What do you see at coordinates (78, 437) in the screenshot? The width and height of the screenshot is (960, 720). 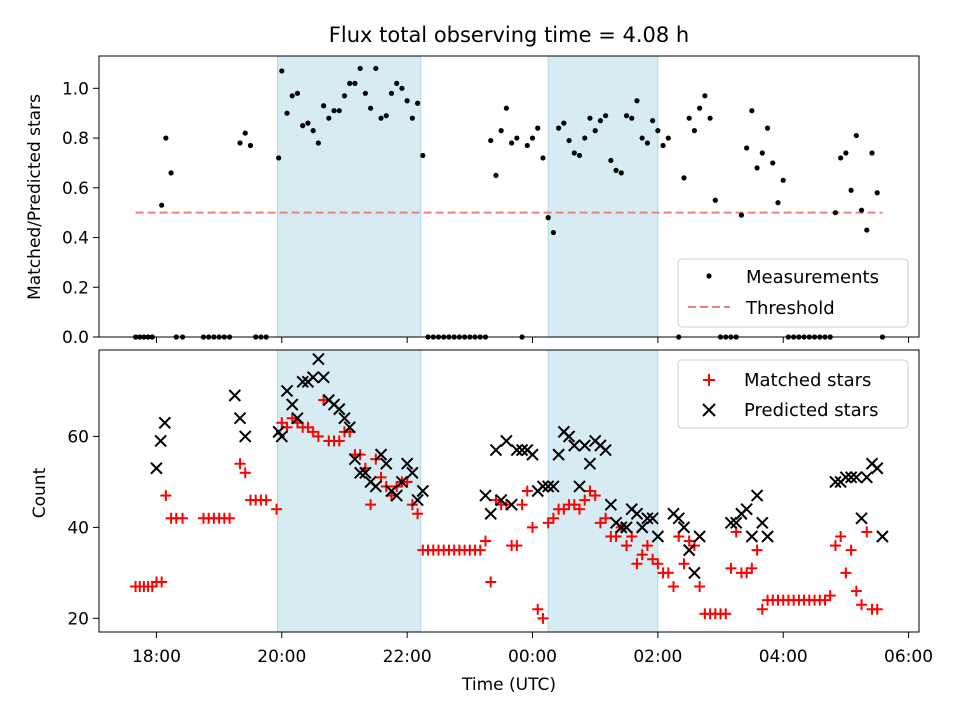 I see `y-tick-label: 60` at bounding box center [78, 437].